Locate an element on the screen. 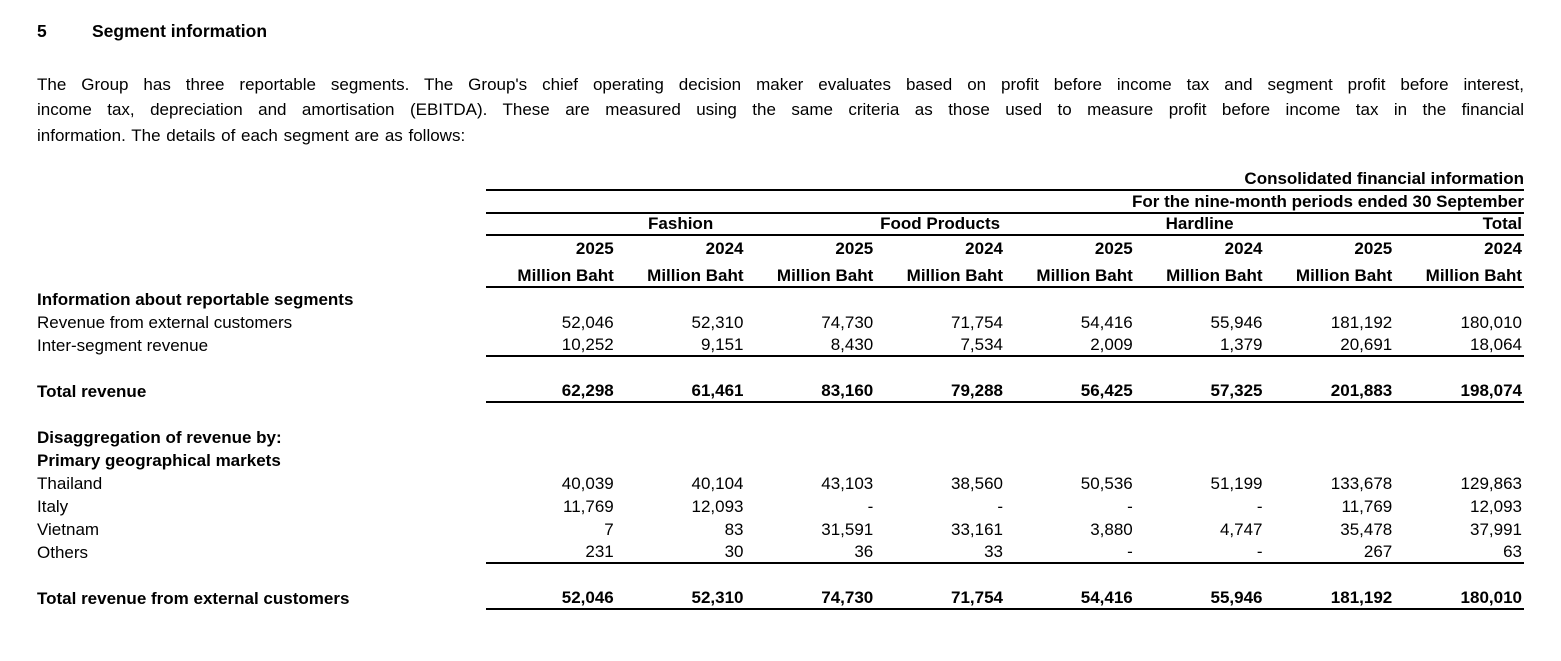 This screenshot has height=661, width=1561. cell-value: 61,461 is located at coordinates (680, 391).